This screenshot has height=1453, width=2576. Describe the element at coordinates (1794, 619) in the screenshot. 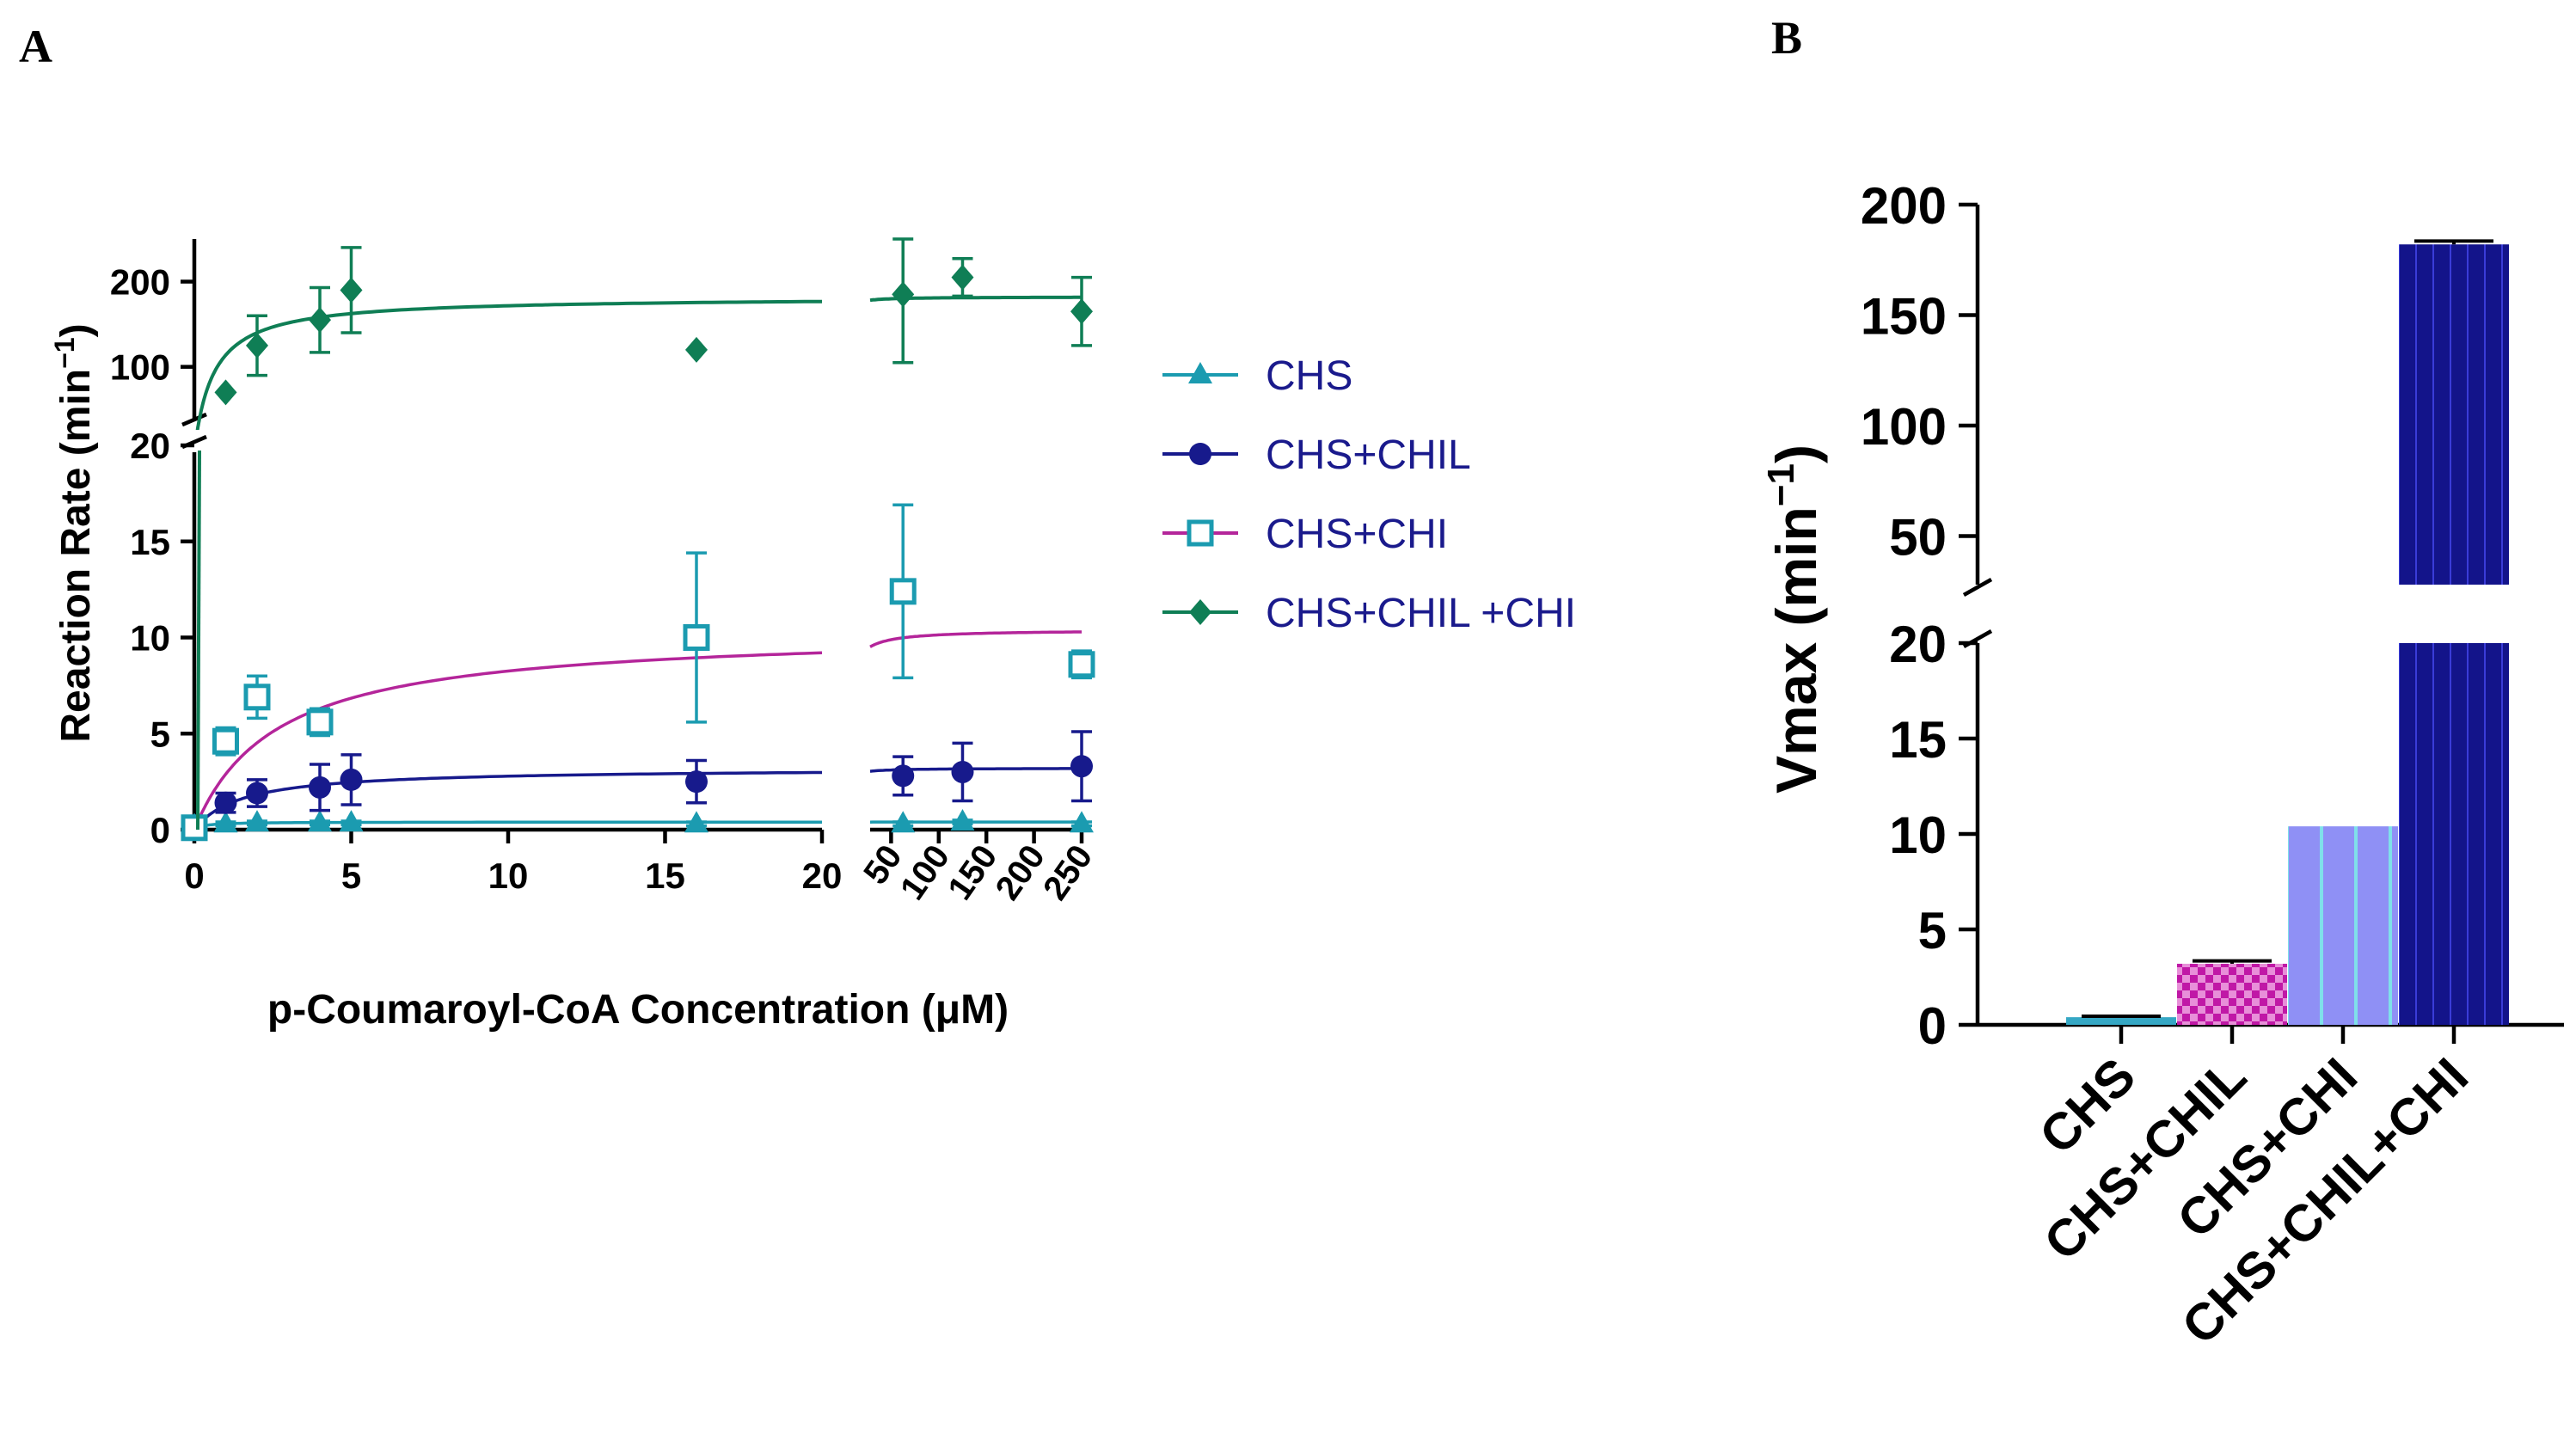

I see `chart-b-y-axis-title: Vmax (min−1)` at that location.